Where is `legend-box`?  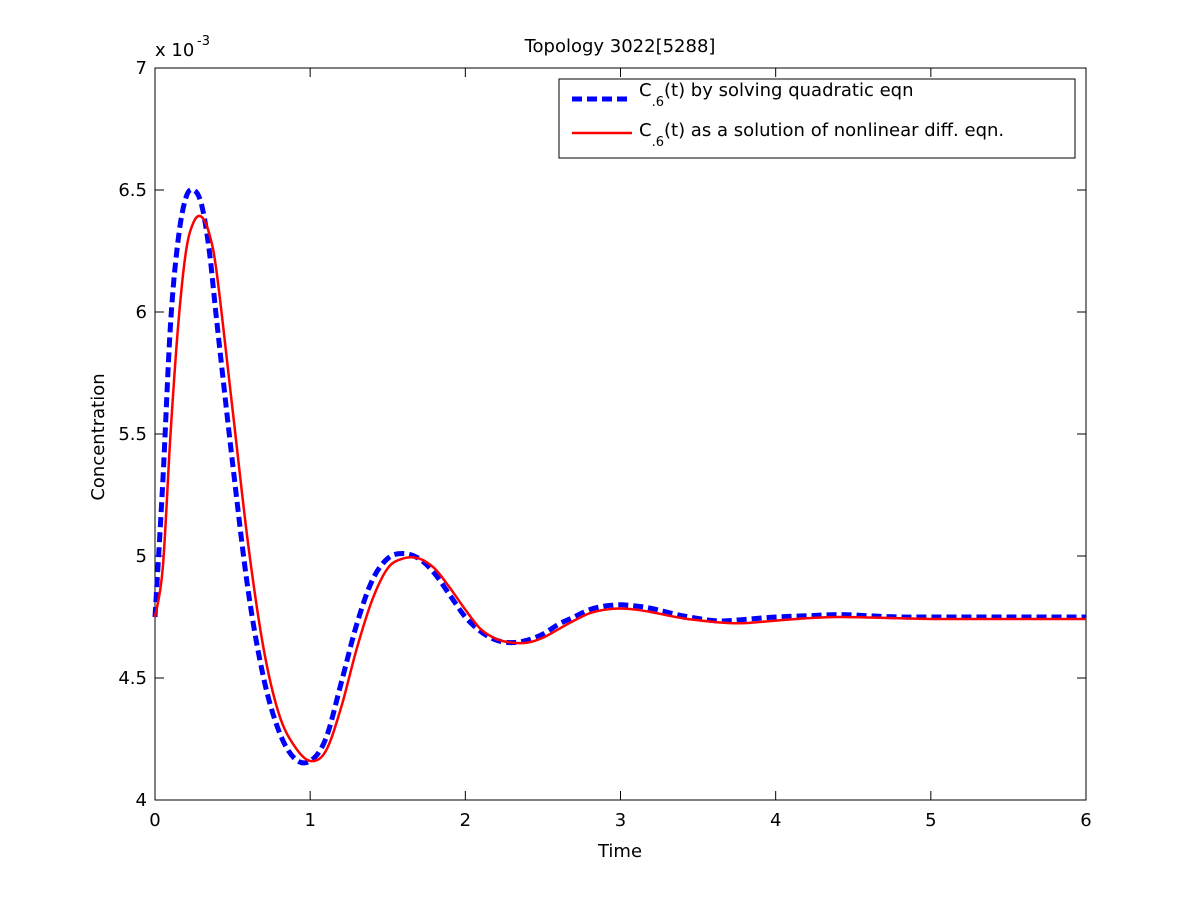 legend-box is located at coordinates (817, 118).